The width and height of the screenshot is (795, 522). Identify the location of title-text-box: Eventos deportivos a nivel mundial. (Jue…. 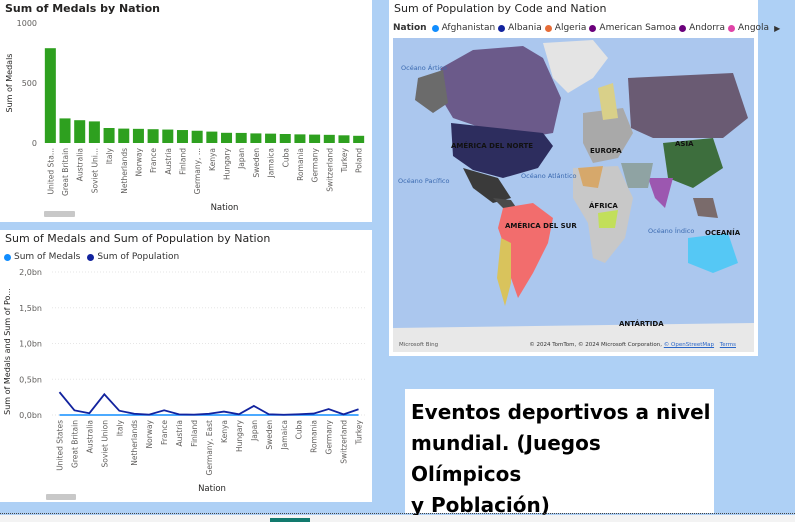
(559, 453).